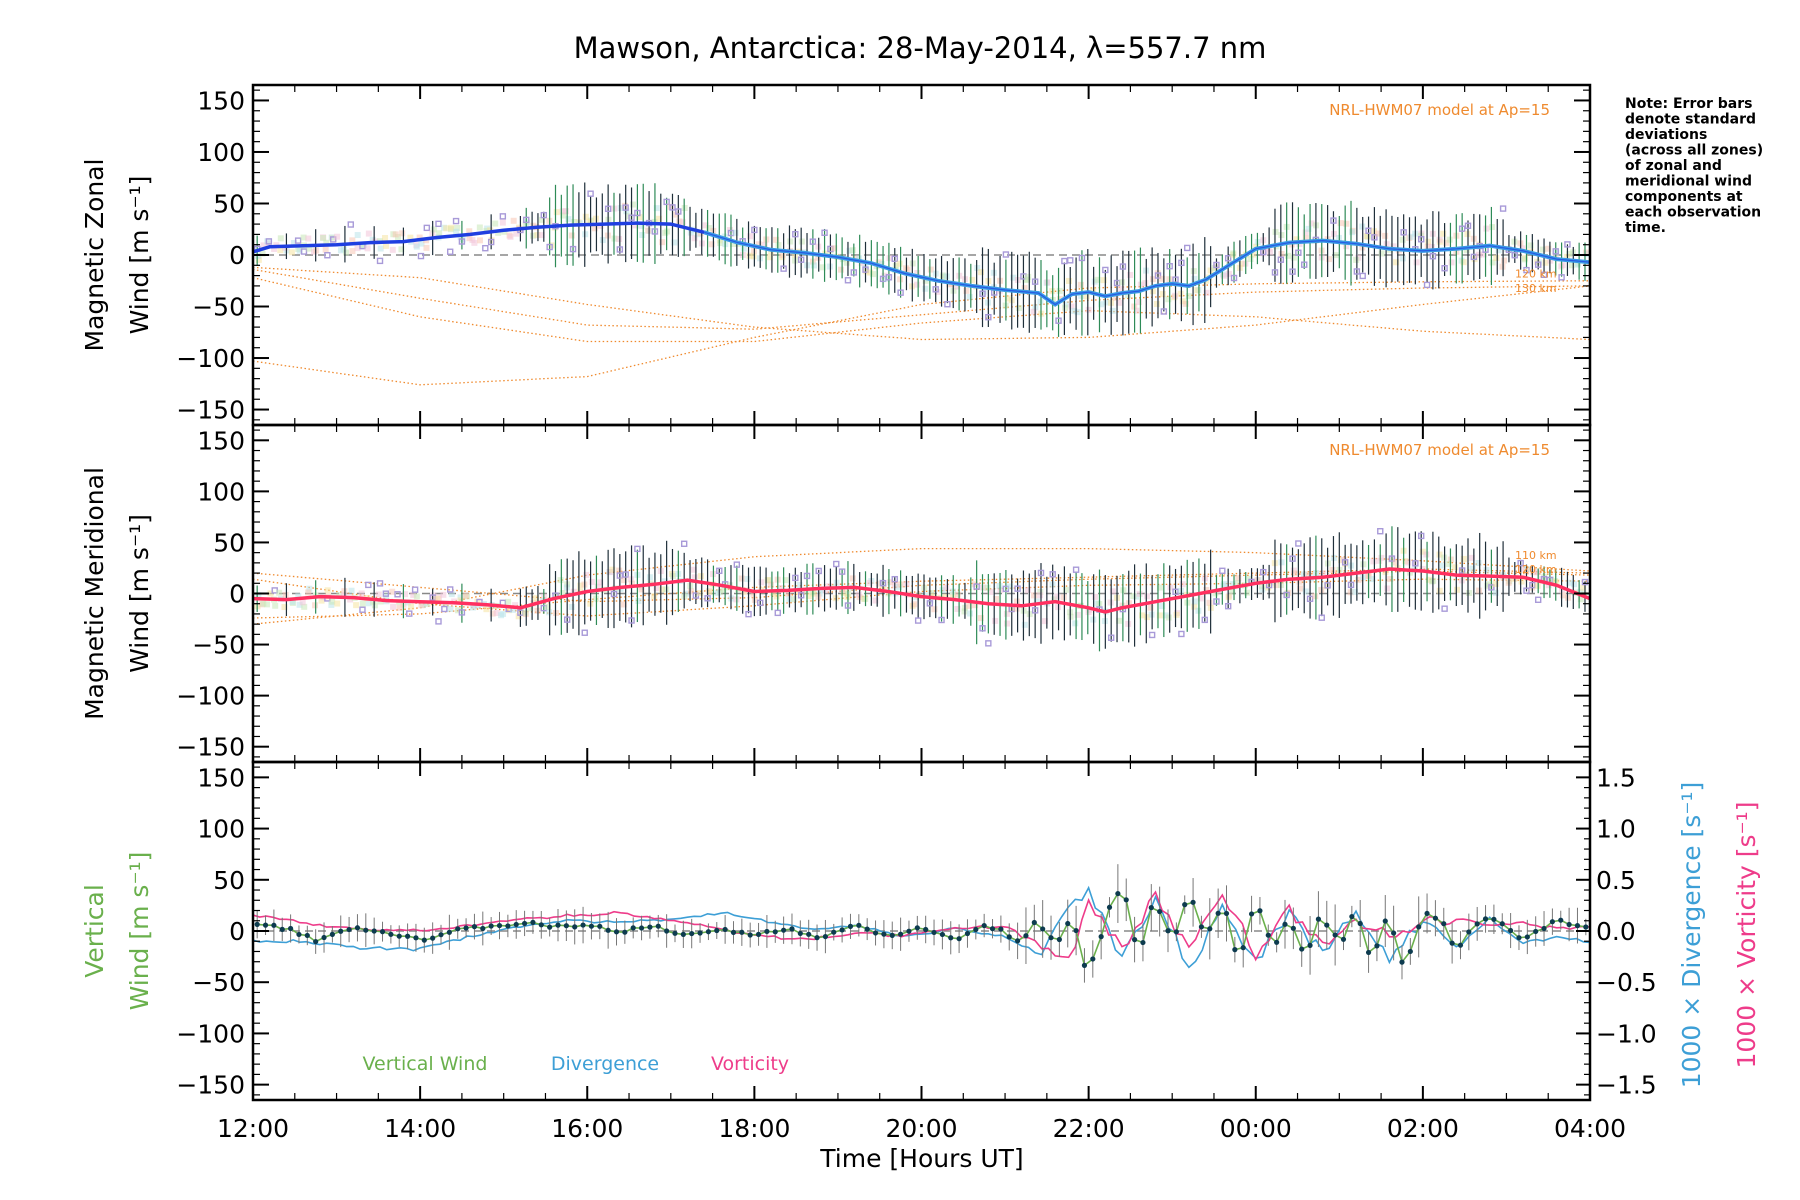 The height and width of the screenshot is (1200, 1800). What do you see at coordinates (921, 923) in the screenshot?
I see `vertical-plot-area` at bounding box center [921, 923].